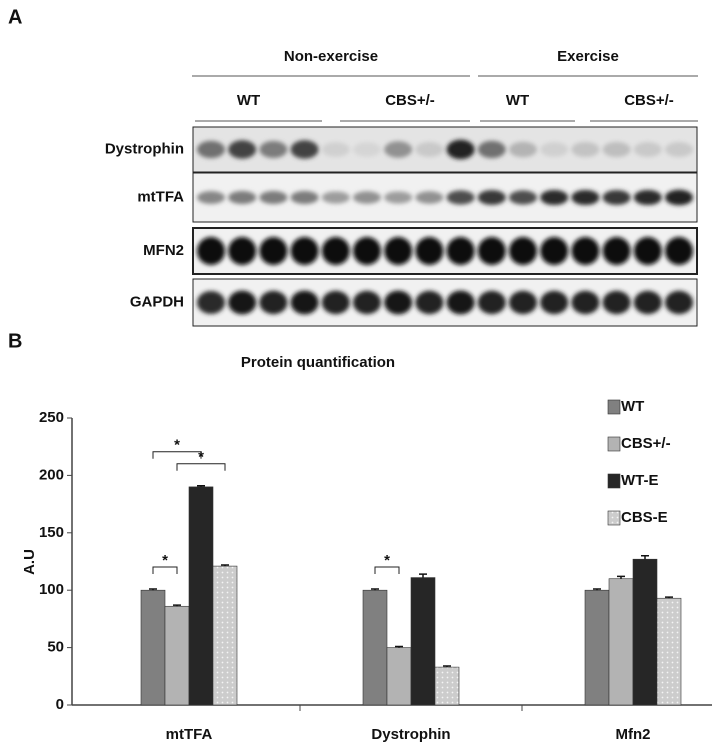  Describe the element at coordinates (51, 532) in the screenshot. I see `y-tick-label: 150` at that location.